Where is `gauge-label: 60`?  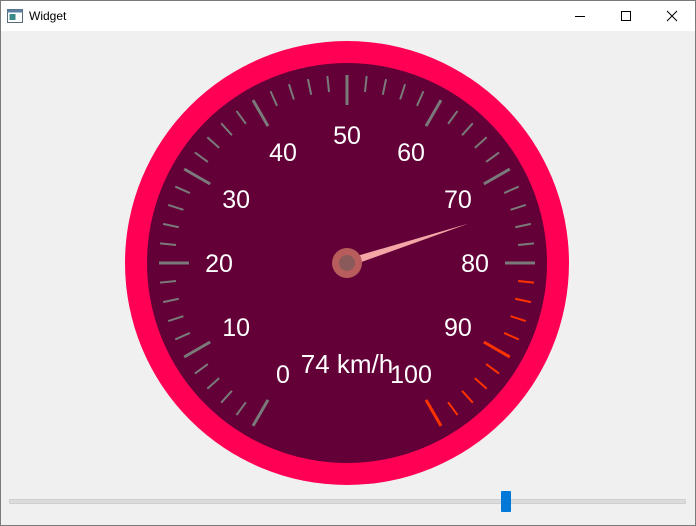 gauge-label: 60 is located at coordinates (411, 153).